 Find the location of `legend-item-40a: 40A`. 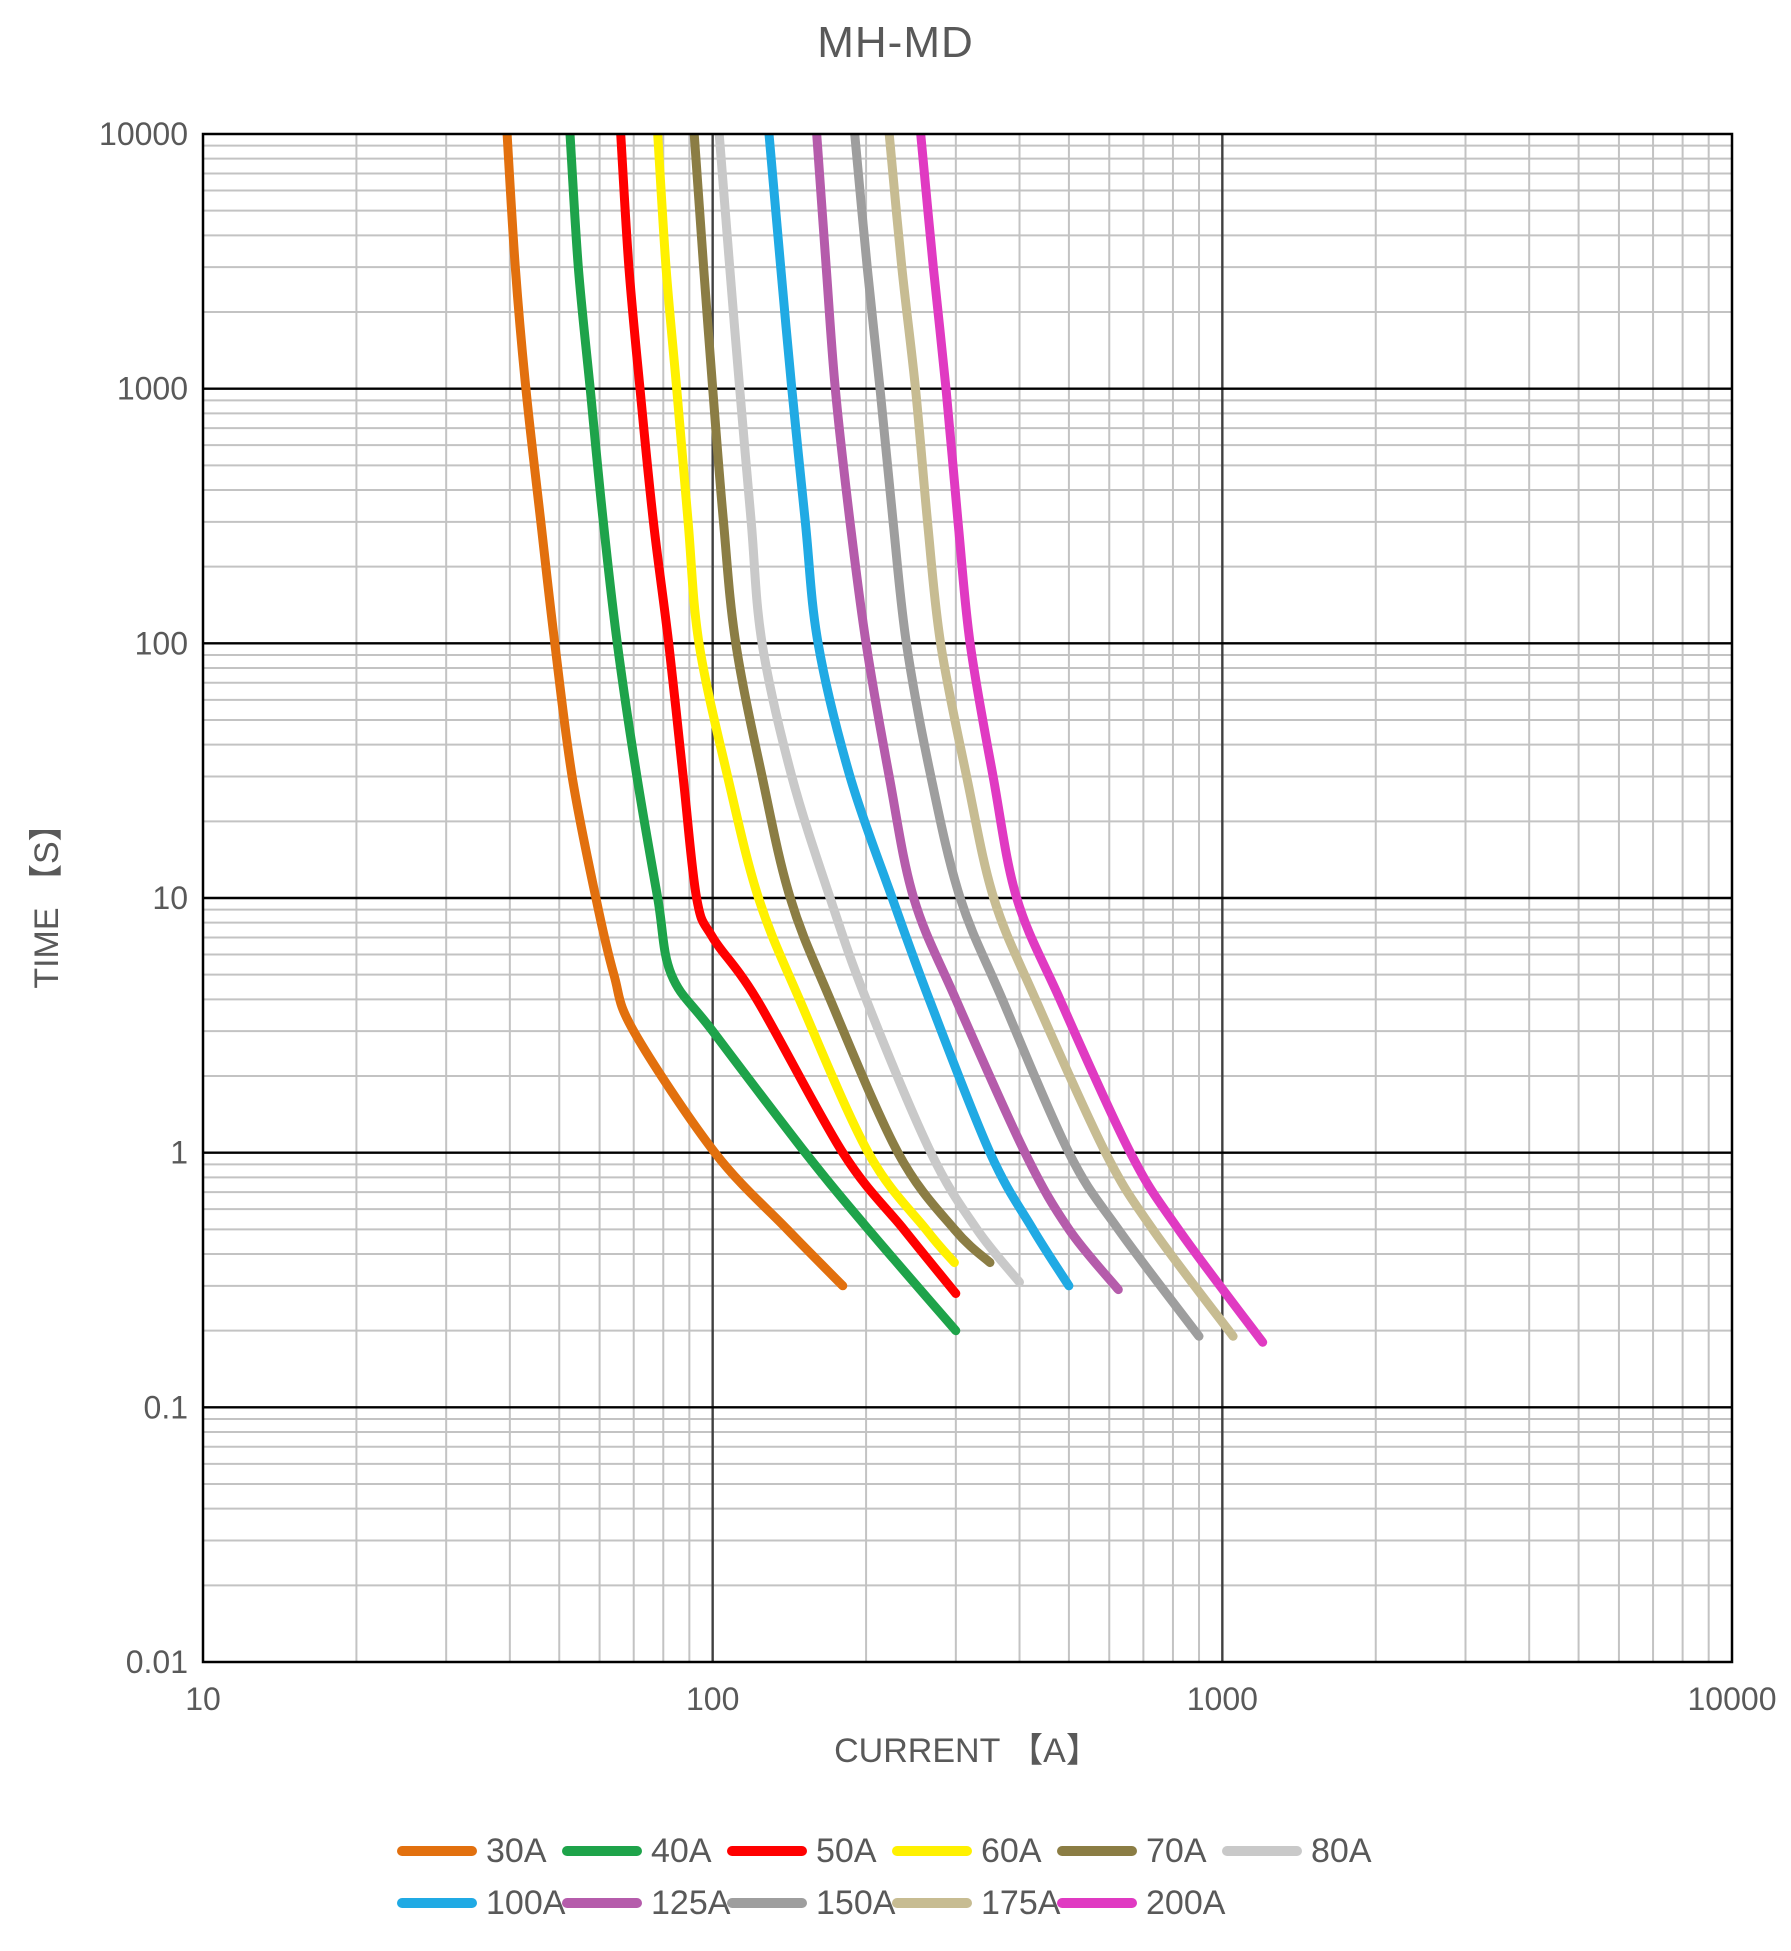

legend-item-40a: 40A is located at coordinates (644, 1851).